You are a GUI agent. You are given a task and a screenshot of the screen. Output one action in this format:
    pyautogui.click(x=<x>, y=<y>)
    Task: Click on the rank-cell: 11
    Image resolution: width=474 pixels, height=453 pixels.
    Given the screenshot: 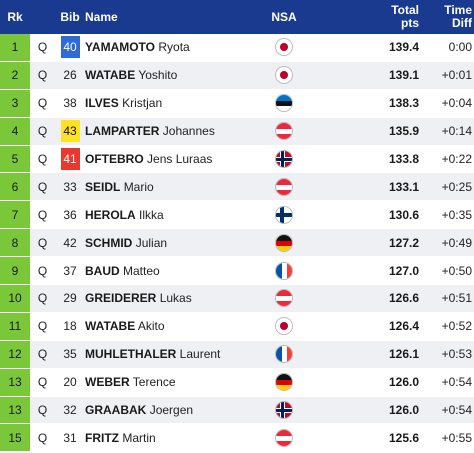 What is the action you would take?
    pyautogui.click(x=15, y=326)
    